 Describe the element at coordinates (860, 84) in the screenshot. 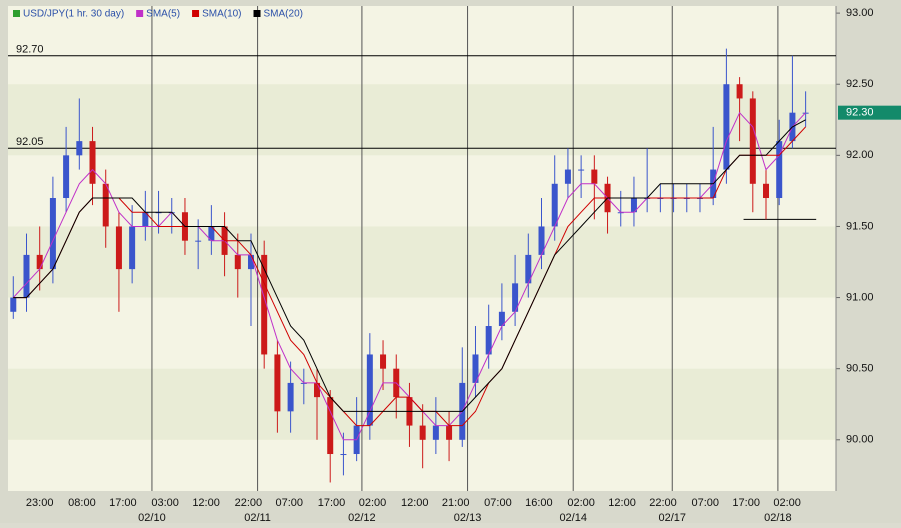

I see `y-tick-label: 92.50` at that location.